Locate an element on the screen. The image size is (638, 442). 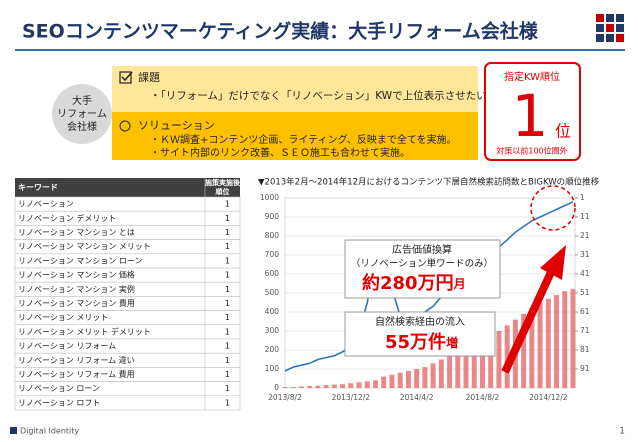
result-unit: 位 is located at coordinates (563, 131).